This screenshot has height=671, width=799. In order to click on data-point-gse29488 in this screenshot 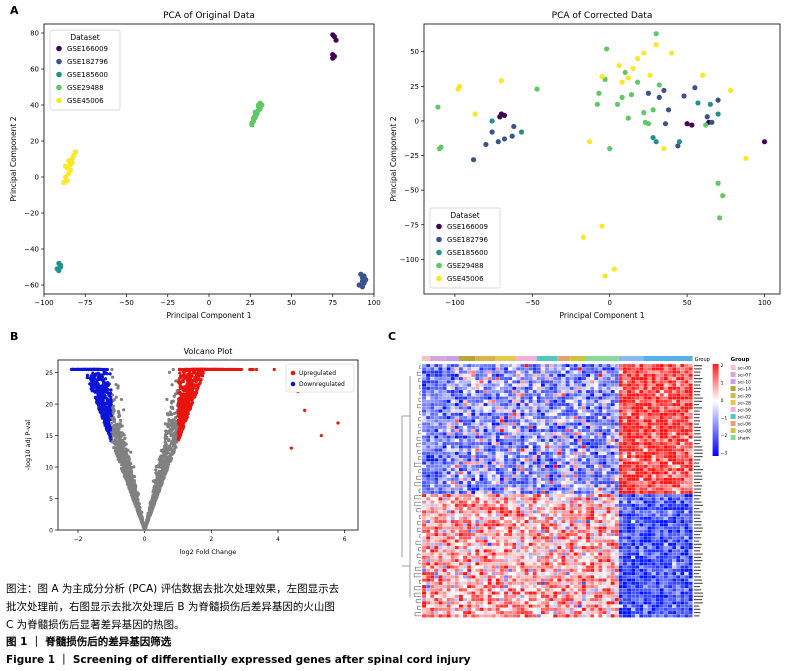, I will do `click(720, 218)`.